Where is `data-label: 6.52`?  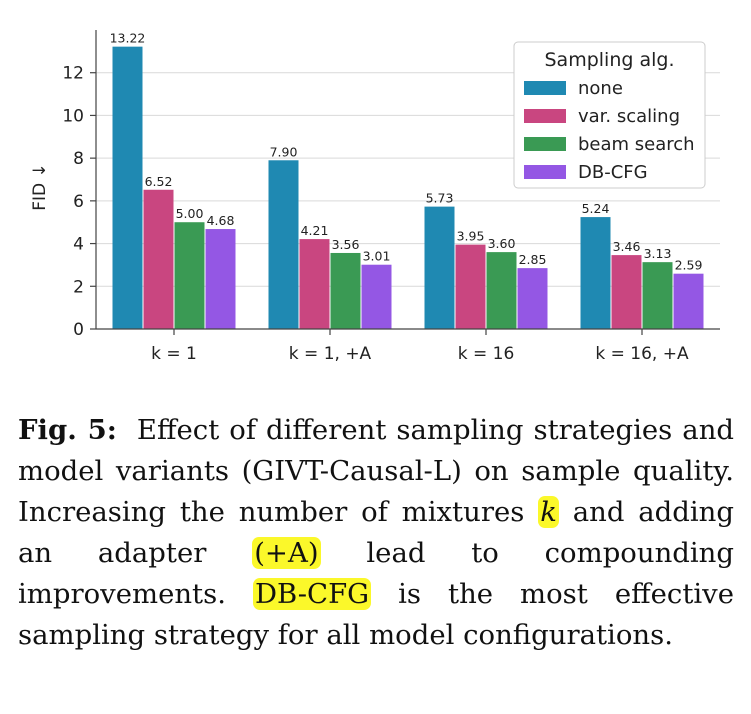 data-label: 6.52 is located at coordinates (159, 181).